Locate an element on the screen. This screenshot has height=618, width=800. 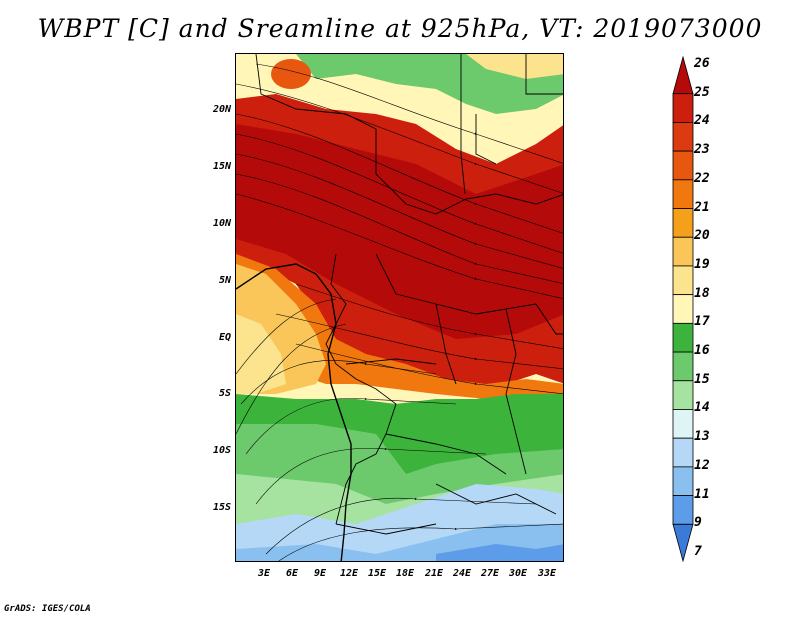
lon-label-27e: 27E is located at coordinates (490, 573).